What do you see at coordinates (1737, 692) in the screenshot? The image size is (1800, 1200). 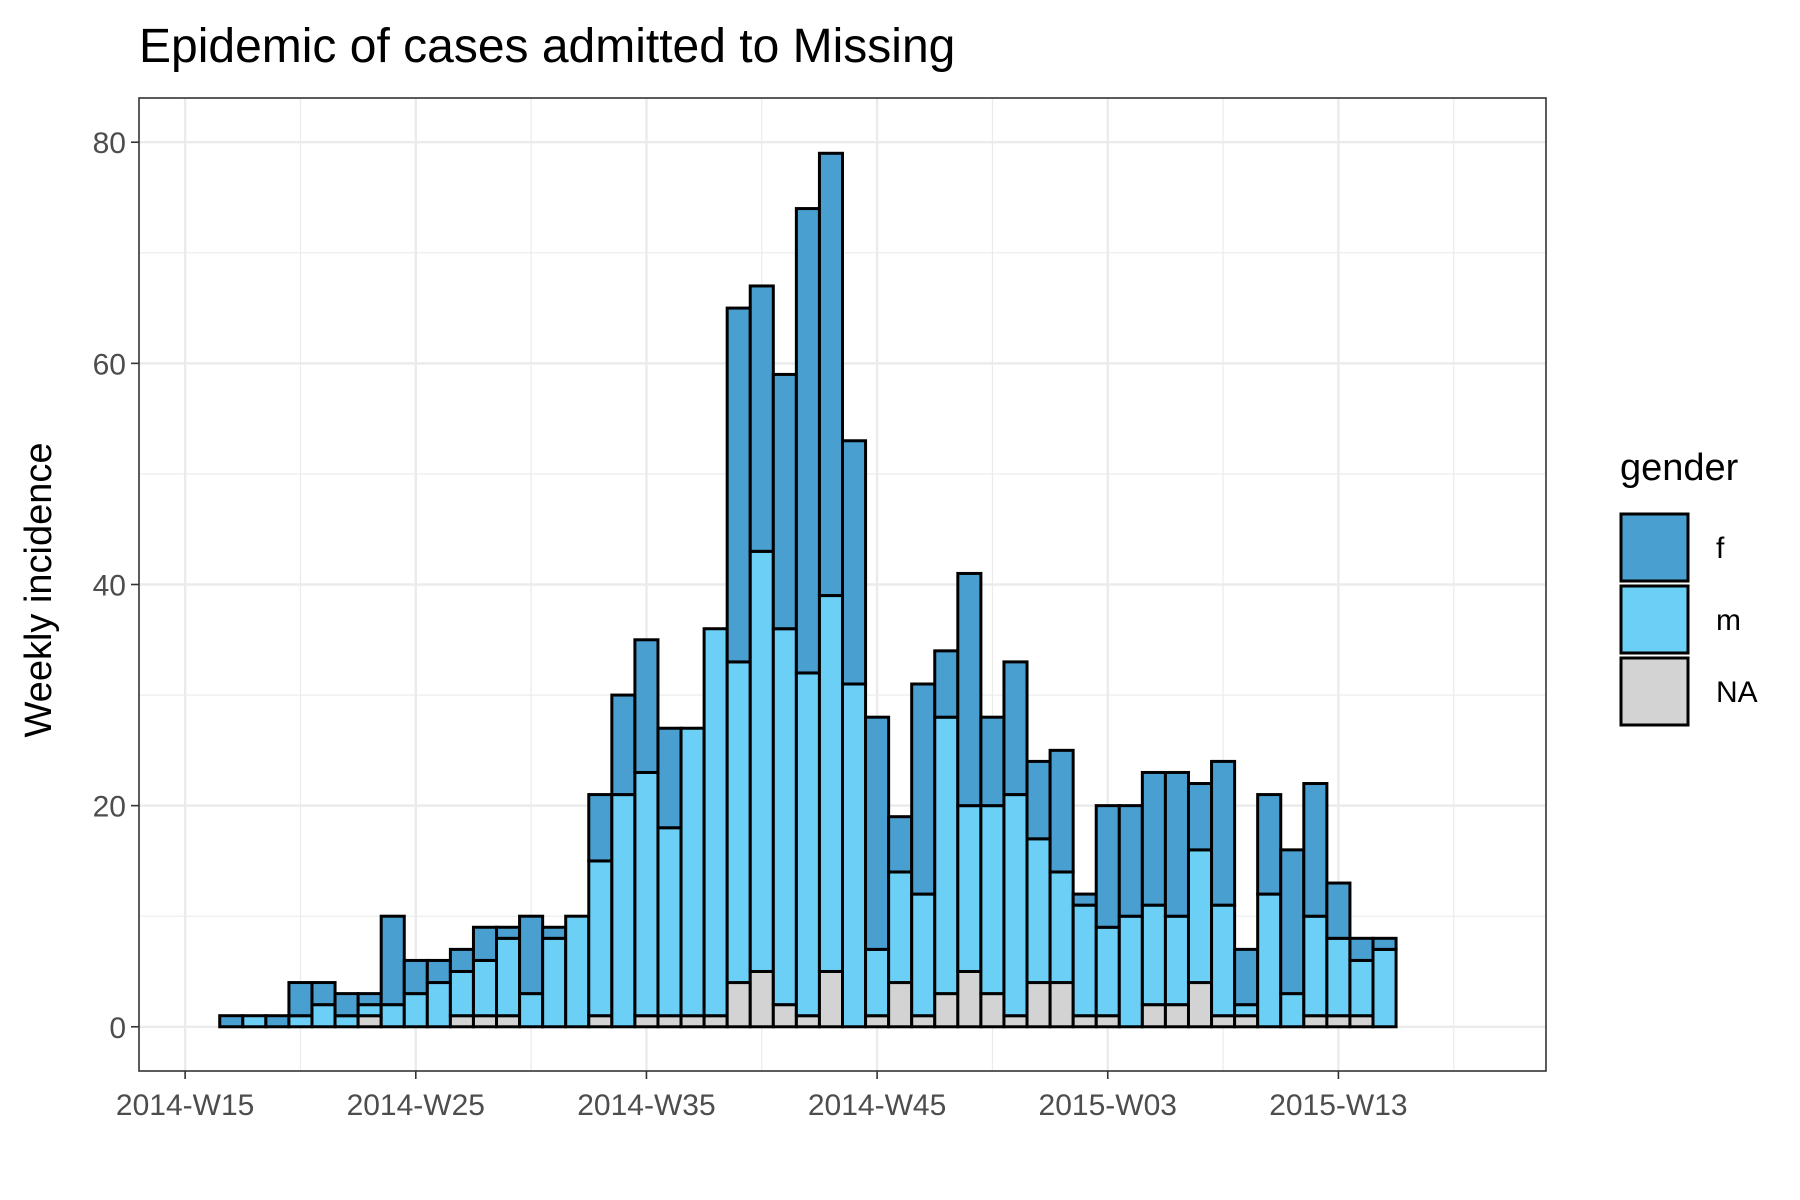 I see `legend-label-na: NA` at bounding box center [1737, 692].